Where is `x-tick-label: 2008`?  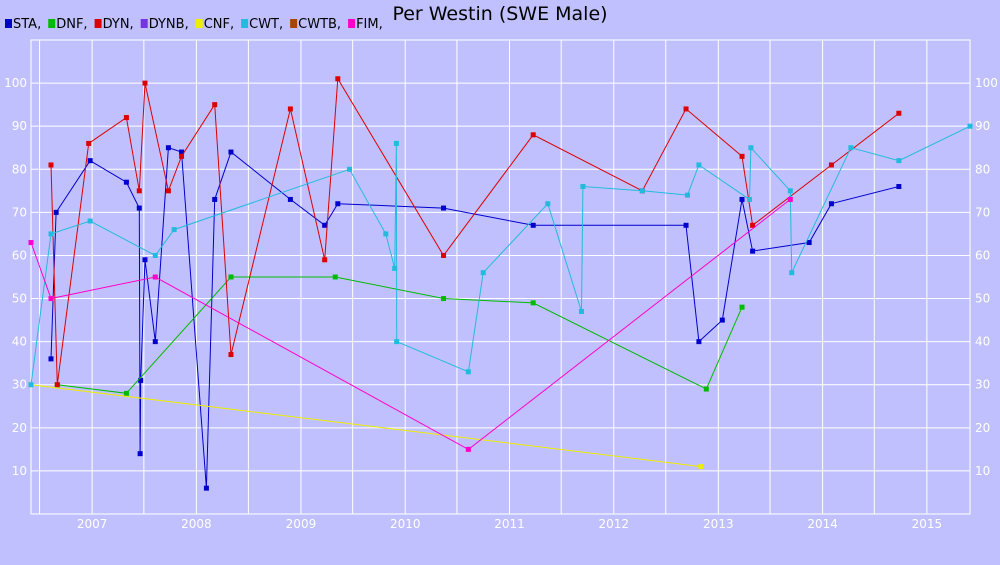 x-tick-label: 2008 is located at coordinates (196, 524).